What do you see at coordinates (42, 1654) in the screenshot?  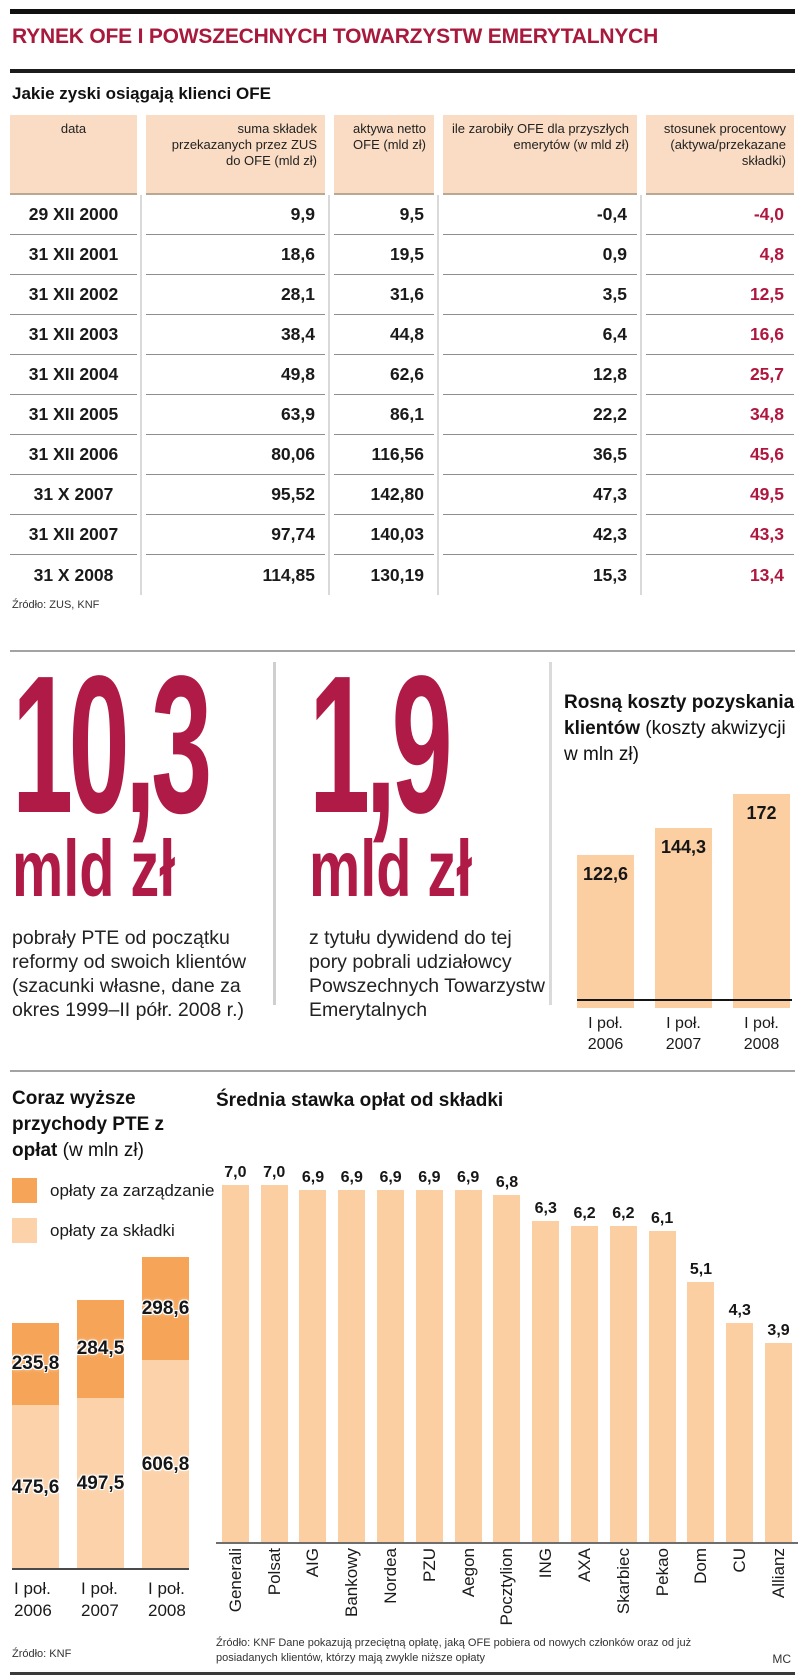 I see `pte-source-note: Źródło: KNF` at bounding box center [42, 1654].